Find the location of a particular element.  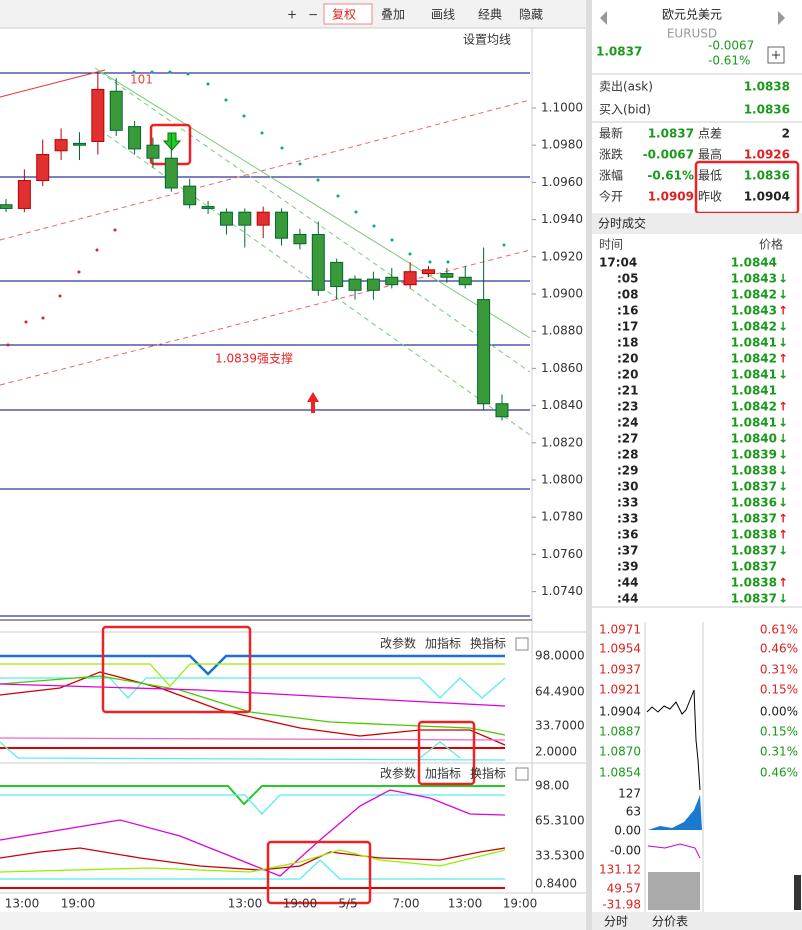

quote-value: 1.0838 is located at coordinates (767, 87).